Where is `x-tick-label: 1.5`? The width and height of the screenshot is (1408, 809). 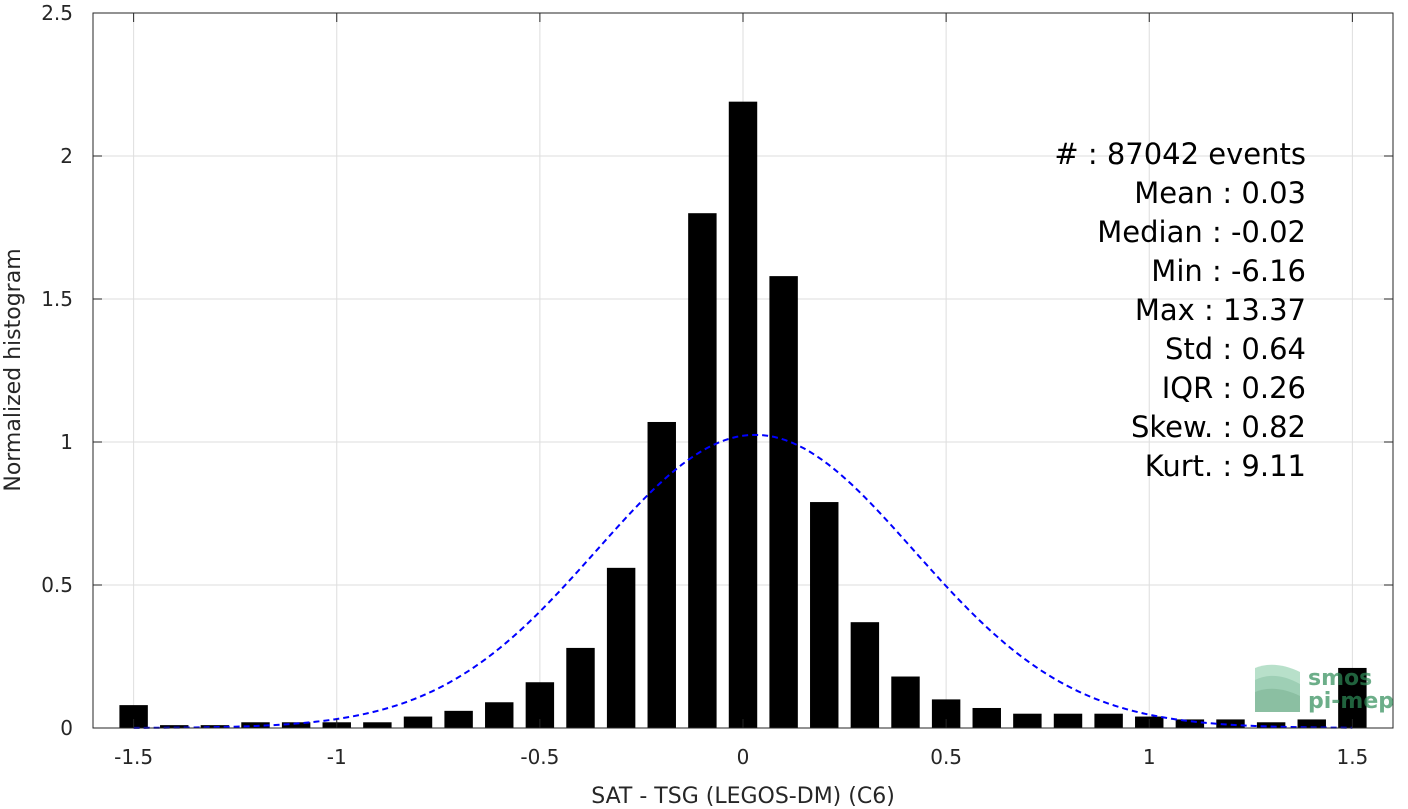
x-tick-label: 1.5 is located at coordinates (1352, 757).